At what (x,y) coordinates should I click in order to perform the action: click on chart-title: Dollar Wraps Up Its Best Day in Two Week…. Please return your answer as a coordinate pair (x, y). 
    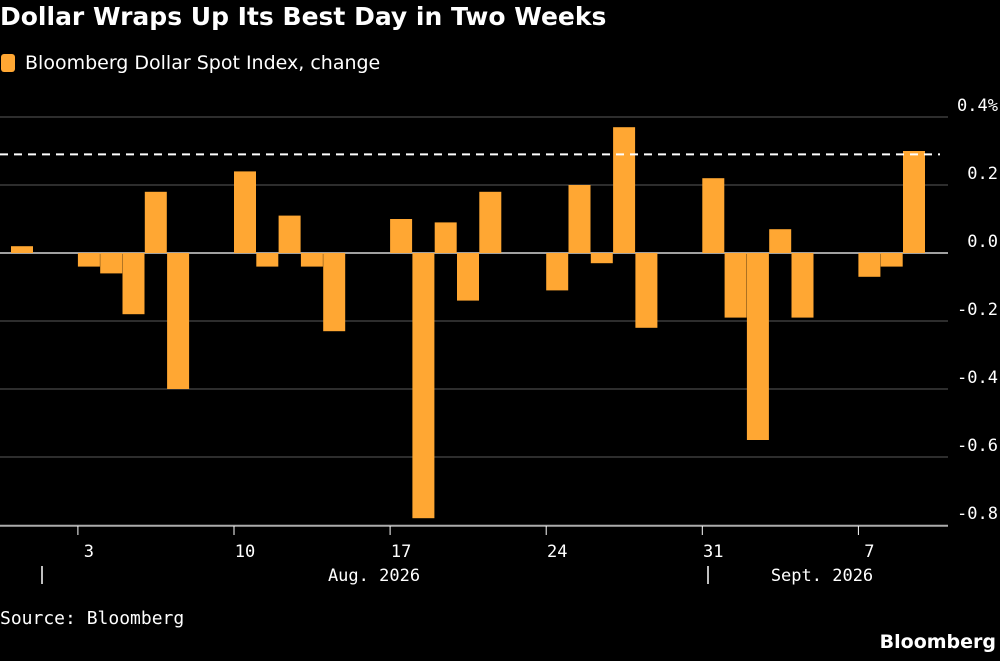
    Looking at the image, I should click on (303, 16).